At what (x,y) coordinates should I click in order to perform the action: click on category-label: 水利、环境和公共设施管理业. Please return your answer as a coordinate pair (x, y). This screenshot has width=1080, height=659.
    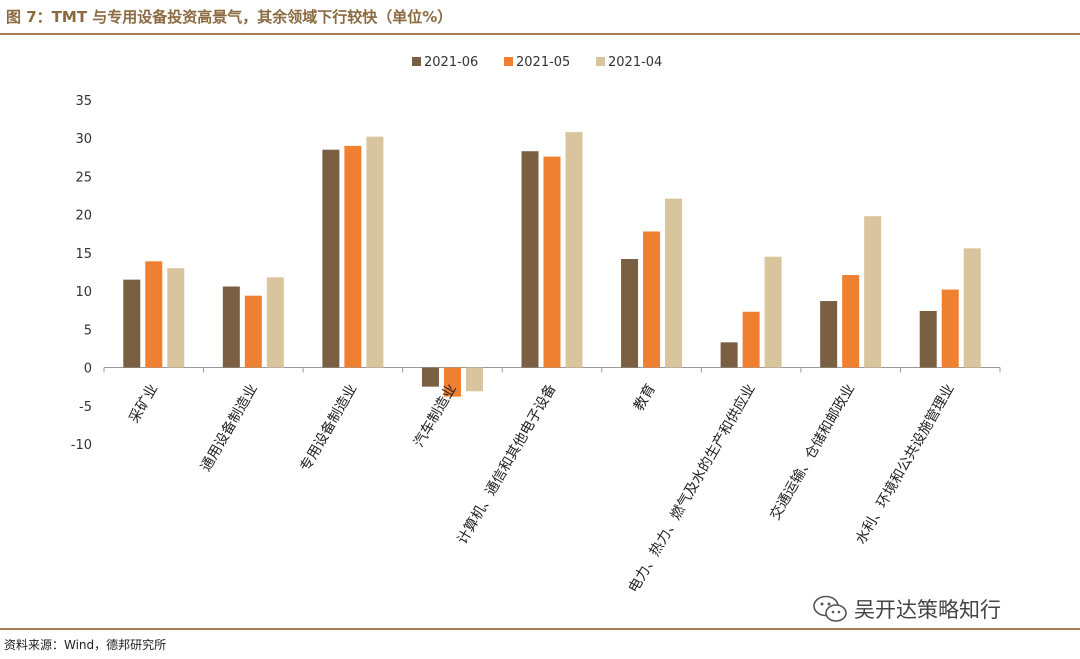
    Looking at the image, I should click on (905, 465).